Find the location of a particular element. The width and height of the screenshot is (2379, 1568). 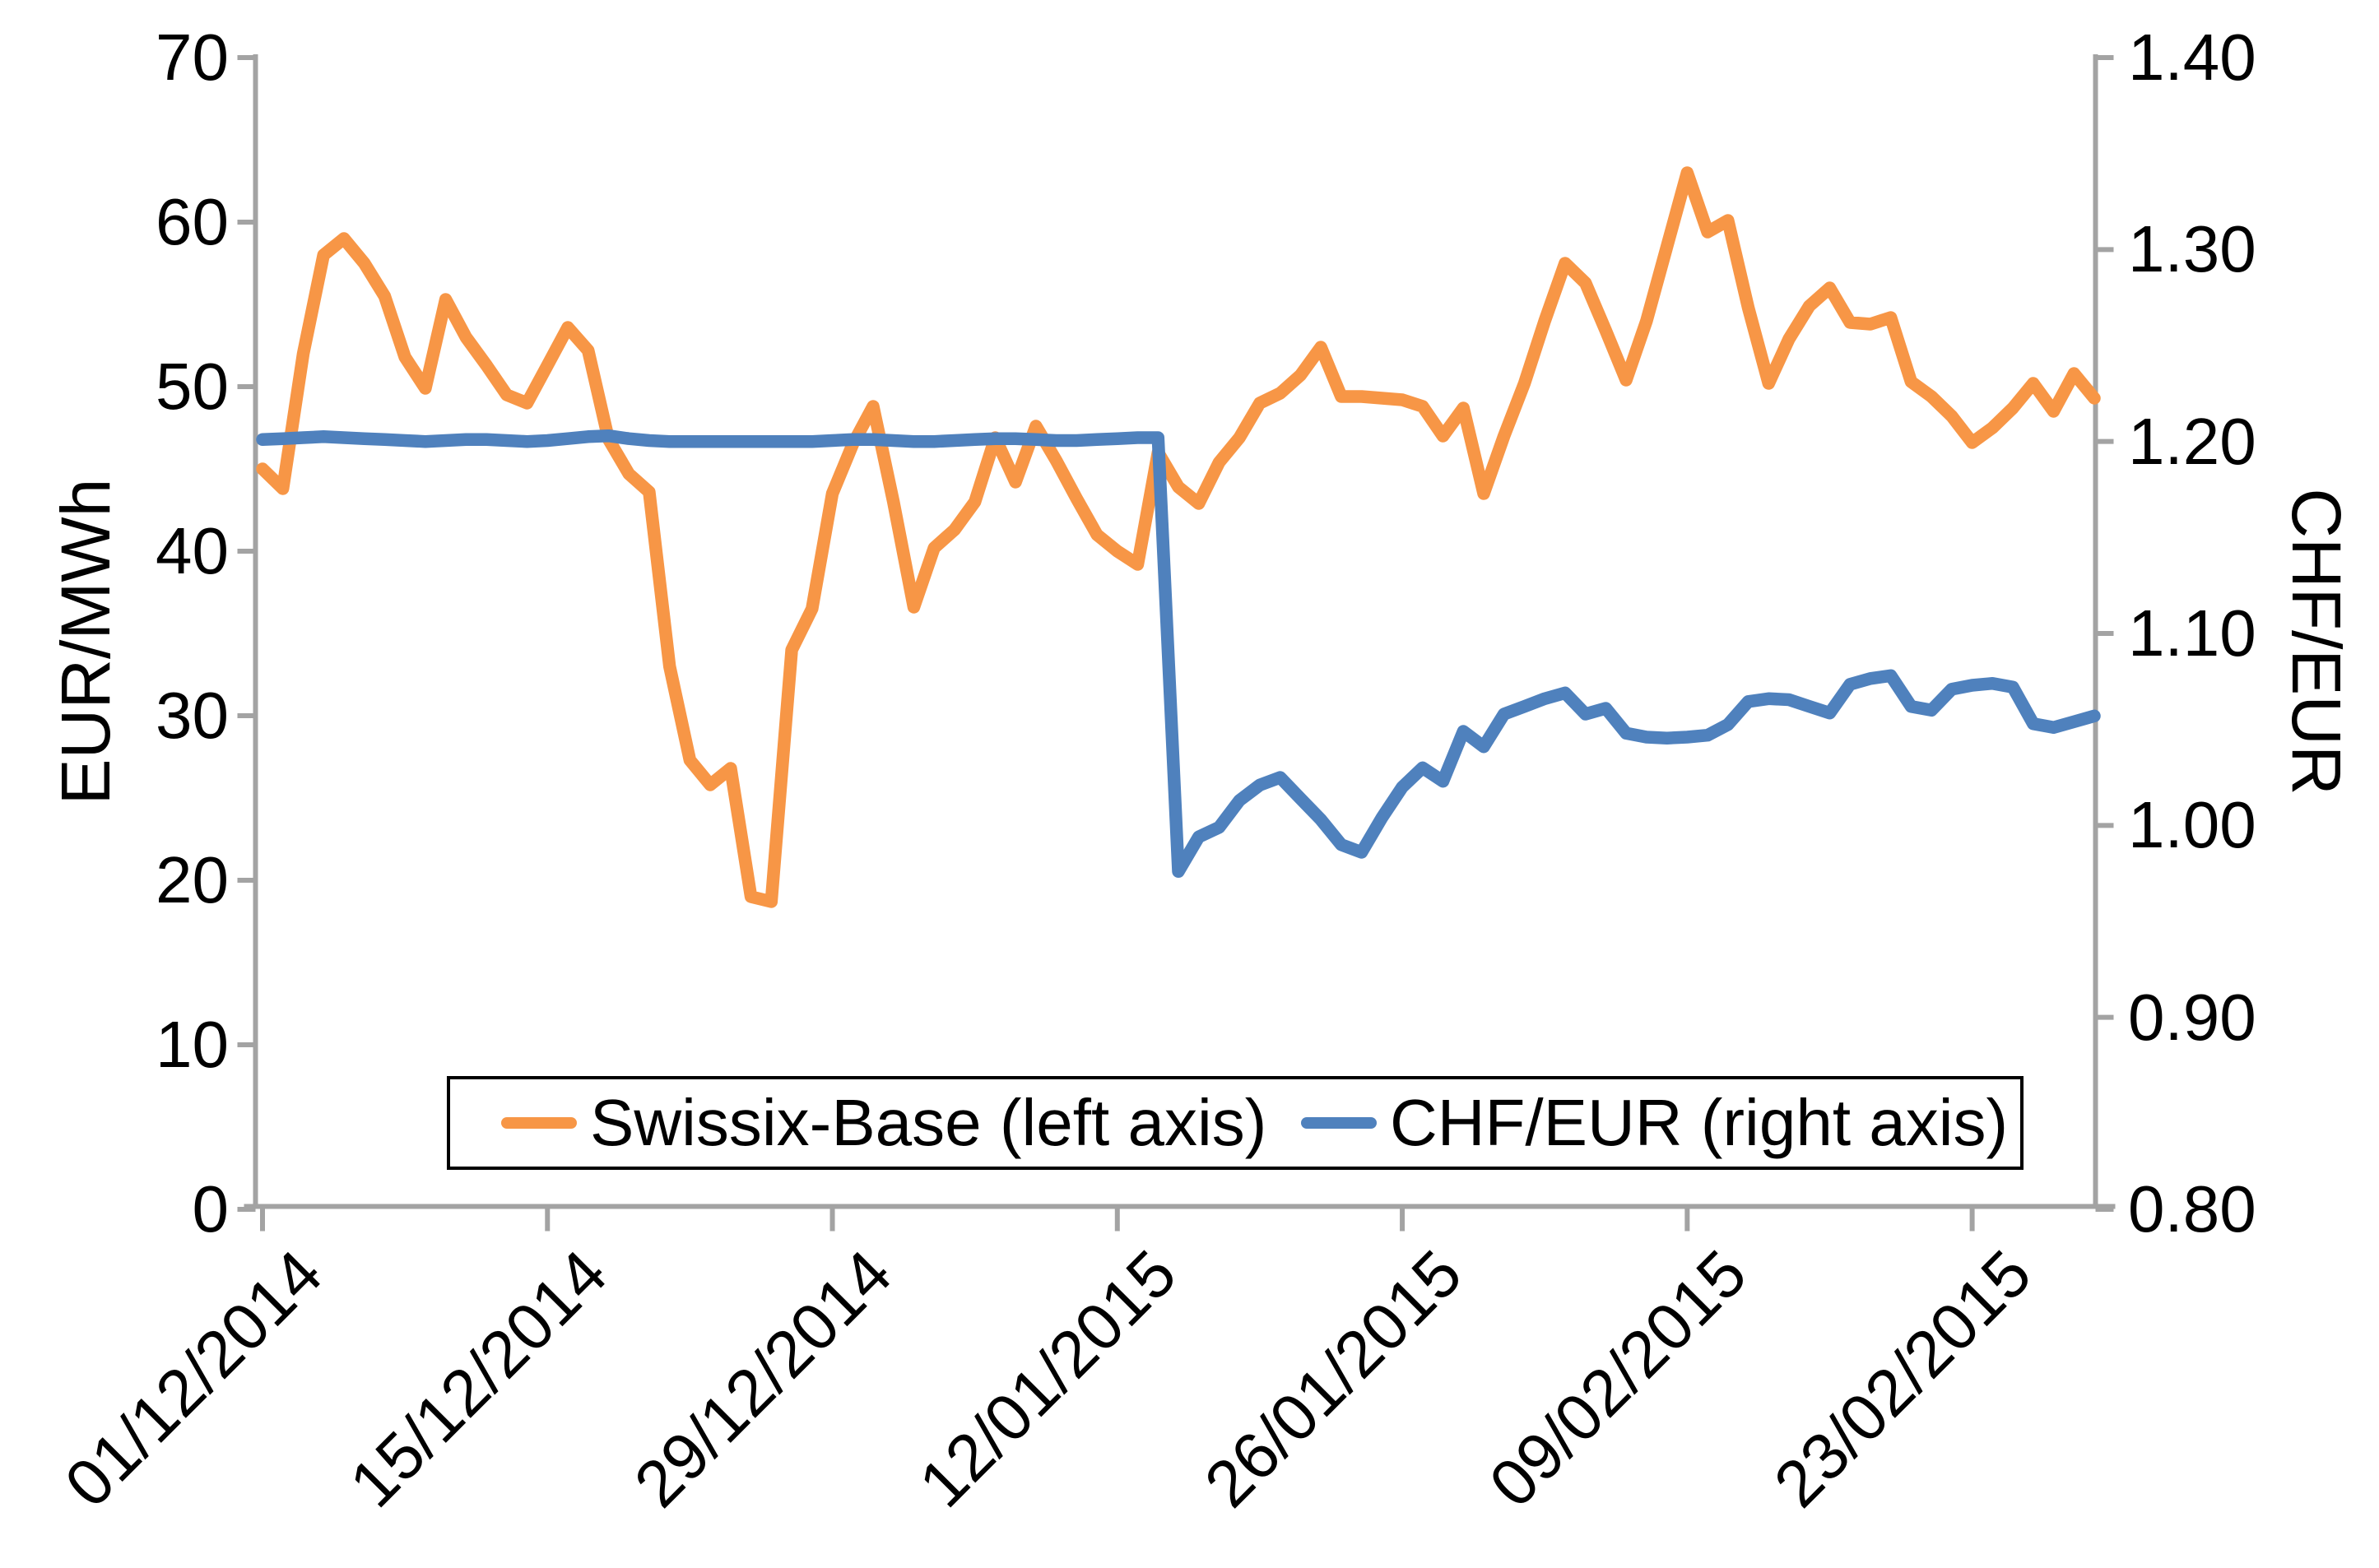

left-axis-tick-label: 0 is located at coordinates (211, 1209).